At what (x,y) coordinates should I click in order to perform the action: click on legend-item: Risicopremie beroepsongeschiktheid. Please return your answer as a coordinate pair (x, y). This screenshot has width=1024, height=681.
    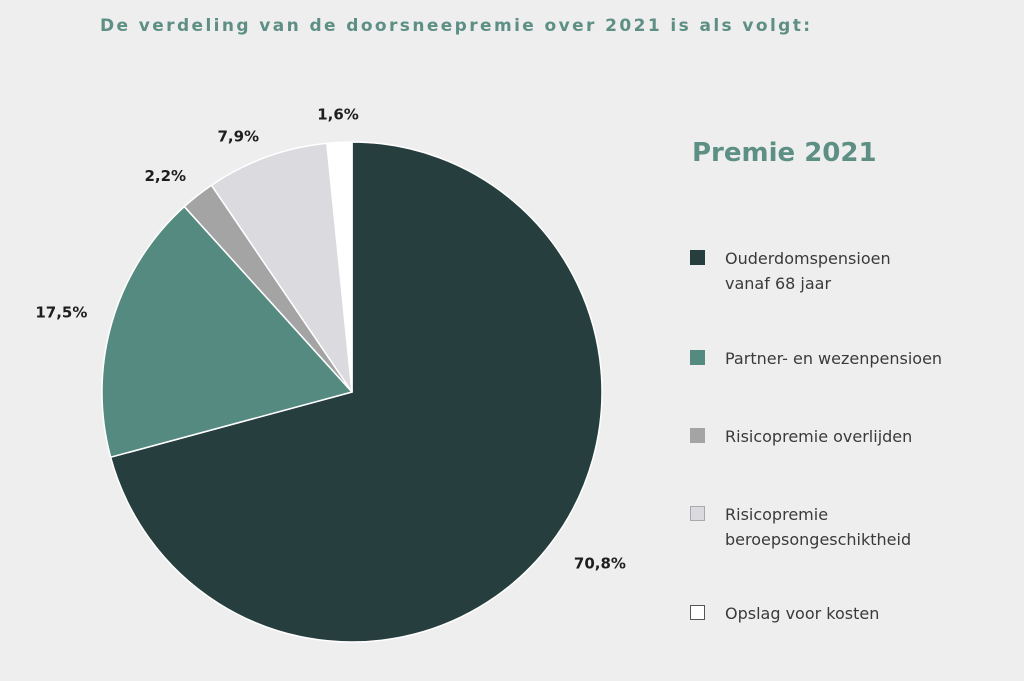
    Looking at the image, I should click on (852, 527).